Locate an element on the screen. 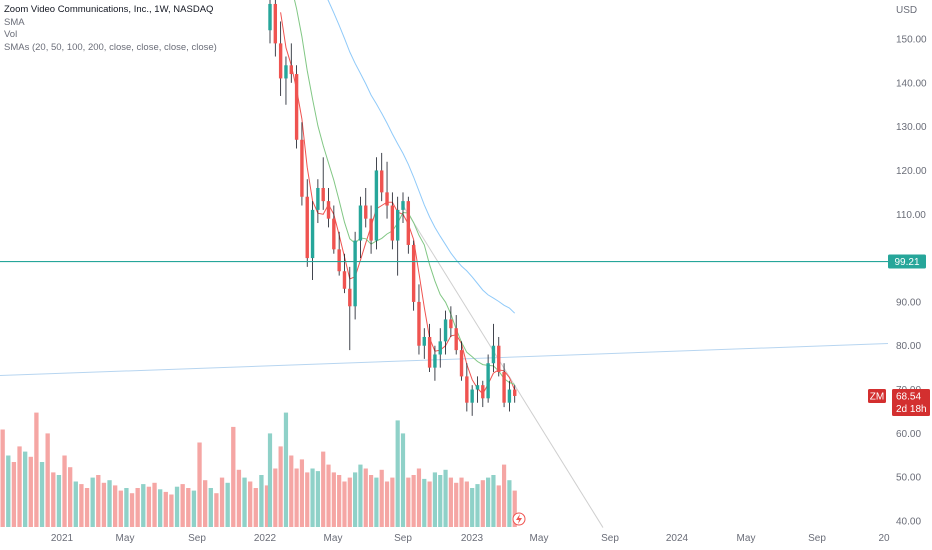 This screenshot has width=932, height=550. legend-vol: Vol is located at coordinates (11, 34).